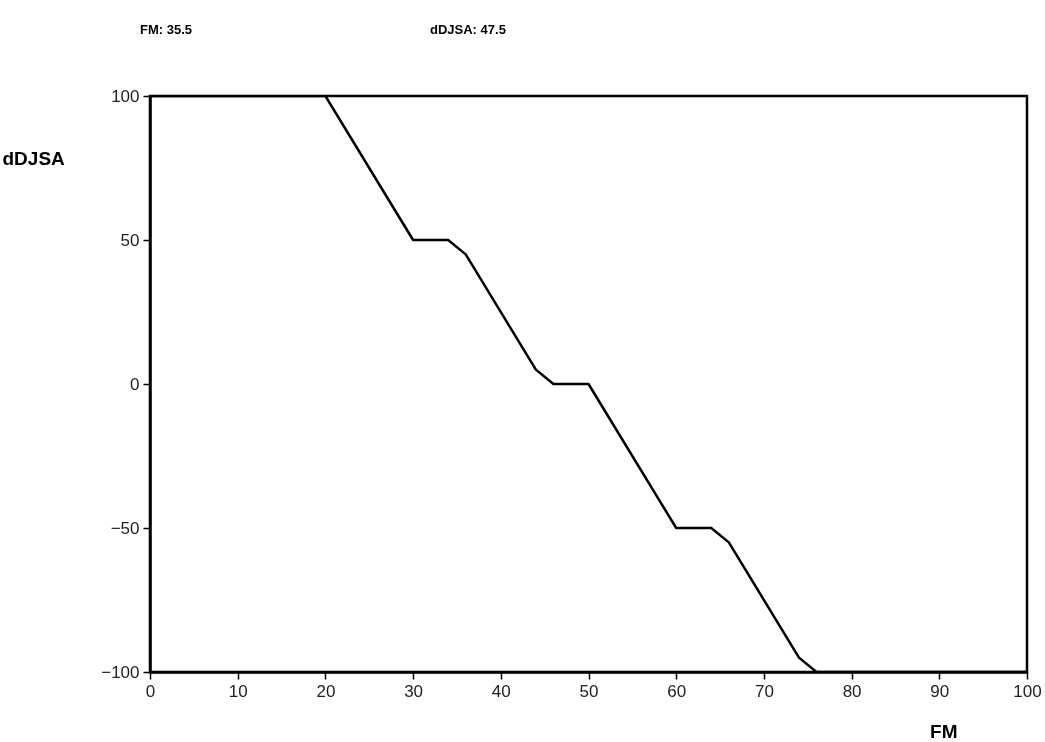 This screenshot has width=1045, height=742. Describe the element at coordinates (166, 29) in the screenshot. I see `text: FM: 35.5` at that location.